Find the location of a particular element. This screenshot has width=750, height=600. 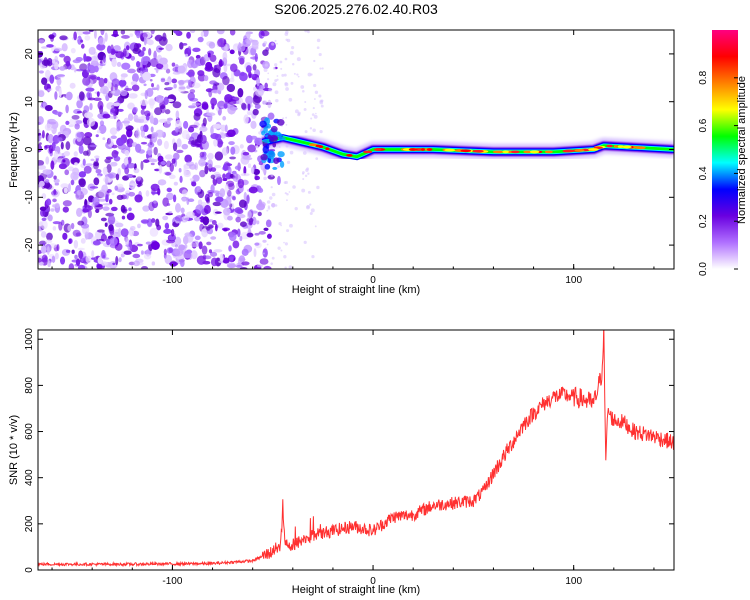

colorbar-tick-label: 0.8 is located at coordinates (703, 77).